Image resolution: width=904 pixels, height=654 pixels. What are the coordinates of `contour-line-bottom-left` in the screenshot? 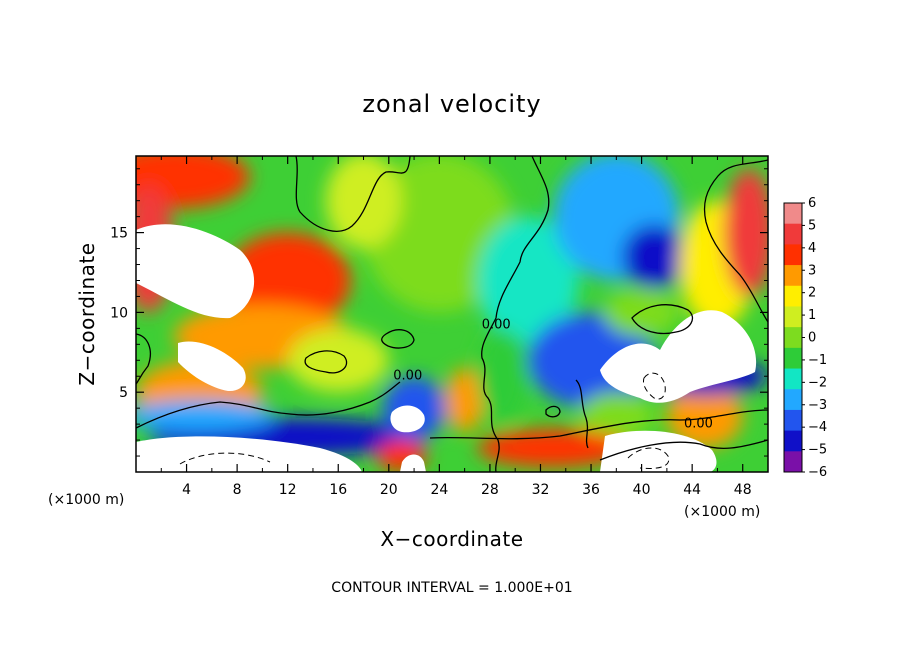 It's located at (268, 405).